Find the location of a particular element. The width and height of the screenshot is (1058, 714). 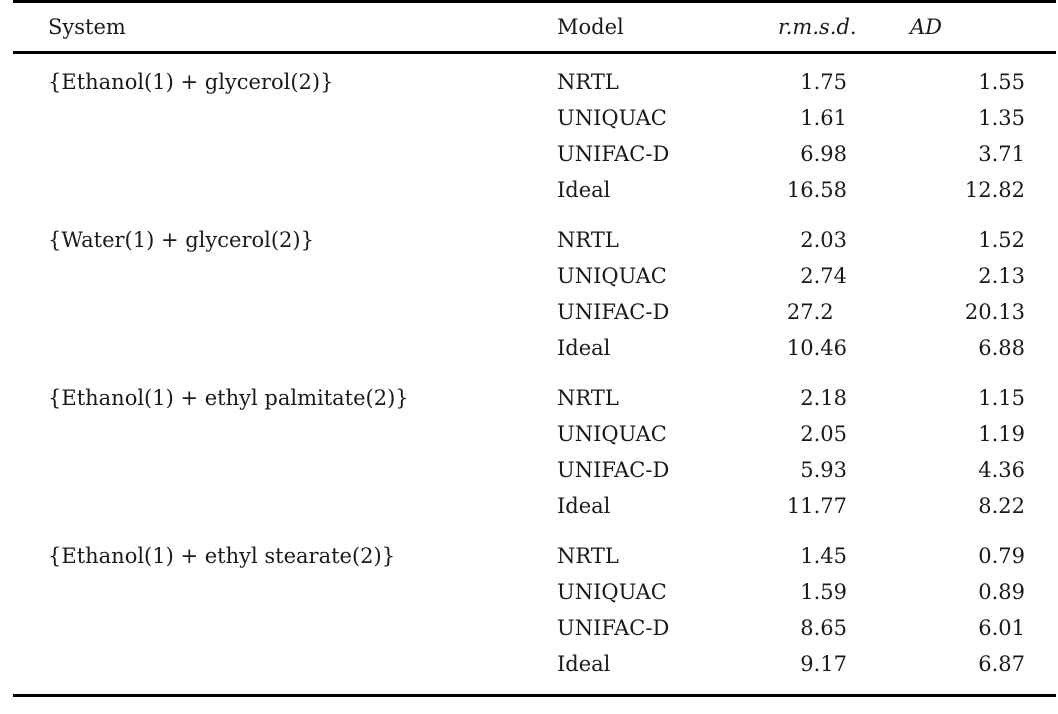

table-row: UNIFAC-D 5.93 4.36 is located at coordinates (534, 470).